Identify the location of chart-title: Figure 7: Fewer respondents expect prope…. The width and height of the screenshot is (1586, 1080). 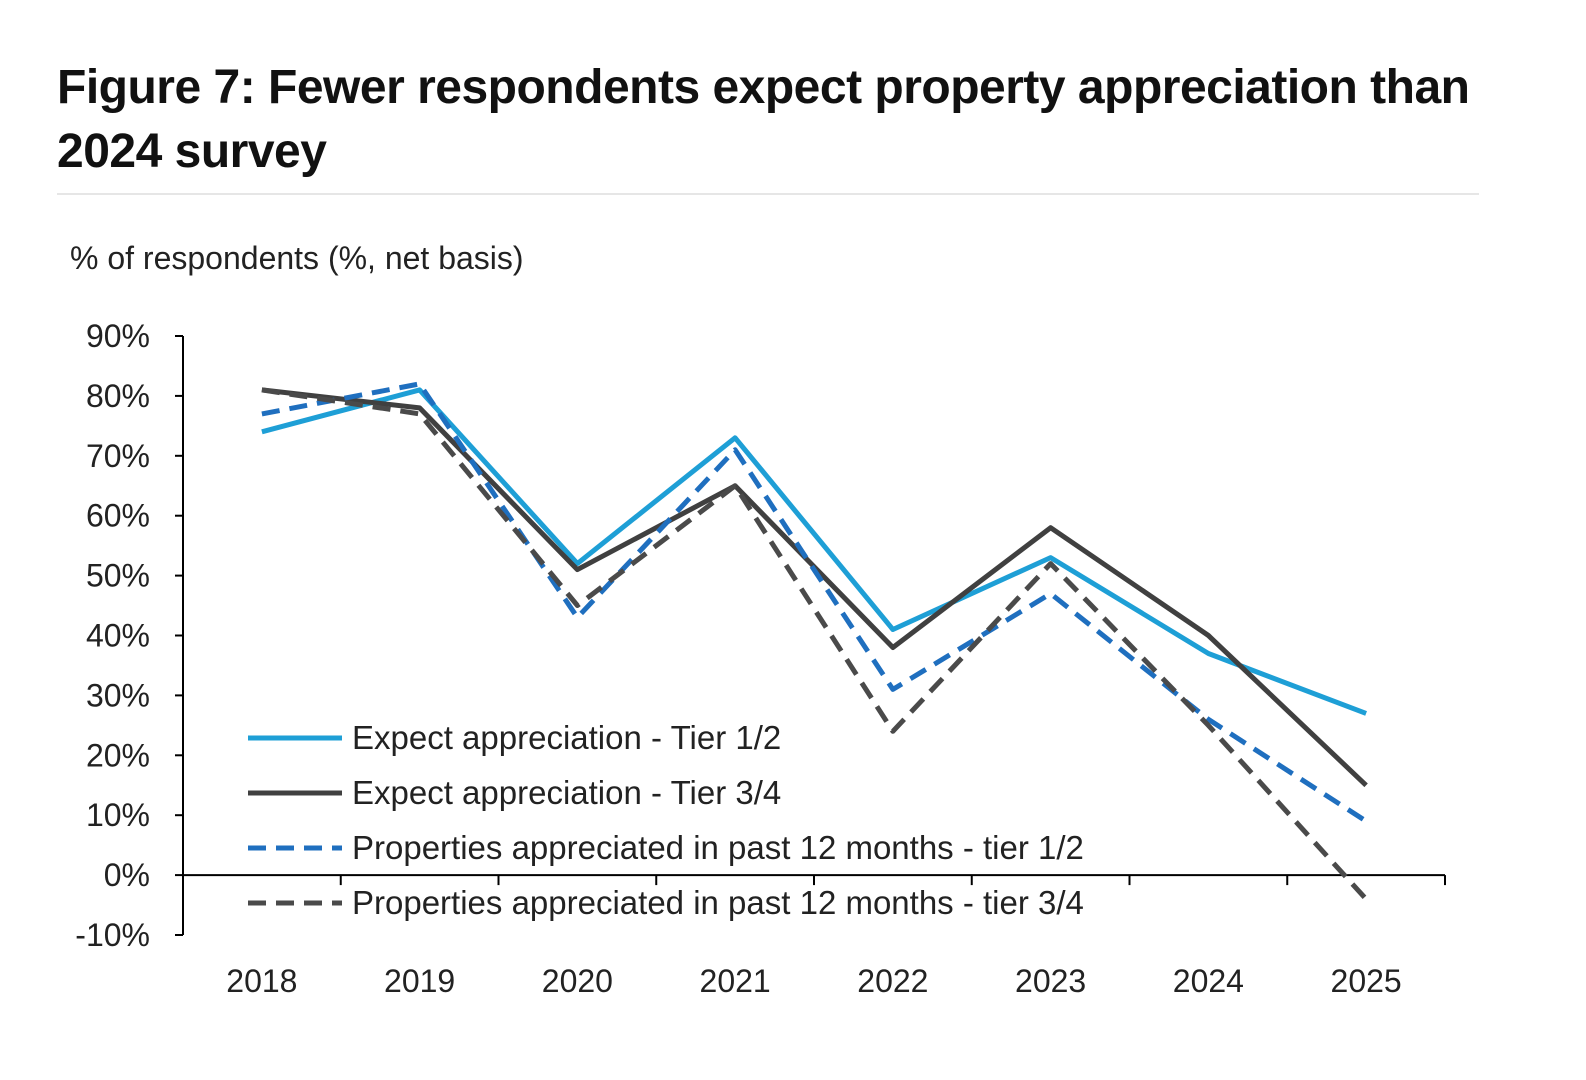
(763, 119).